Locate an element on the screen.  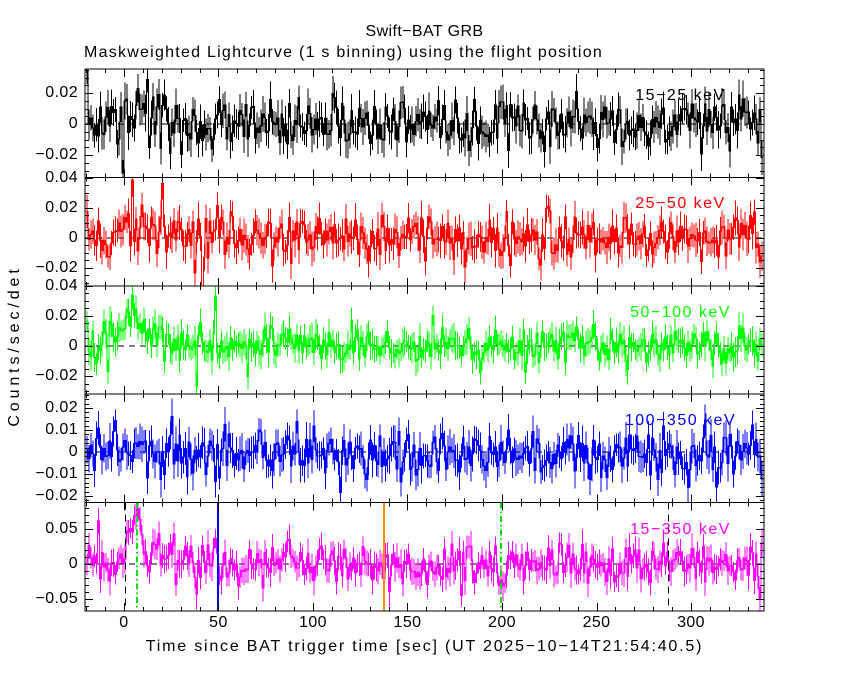
panel-label-0: 15−25 keV is located at coordinates (680, 95).